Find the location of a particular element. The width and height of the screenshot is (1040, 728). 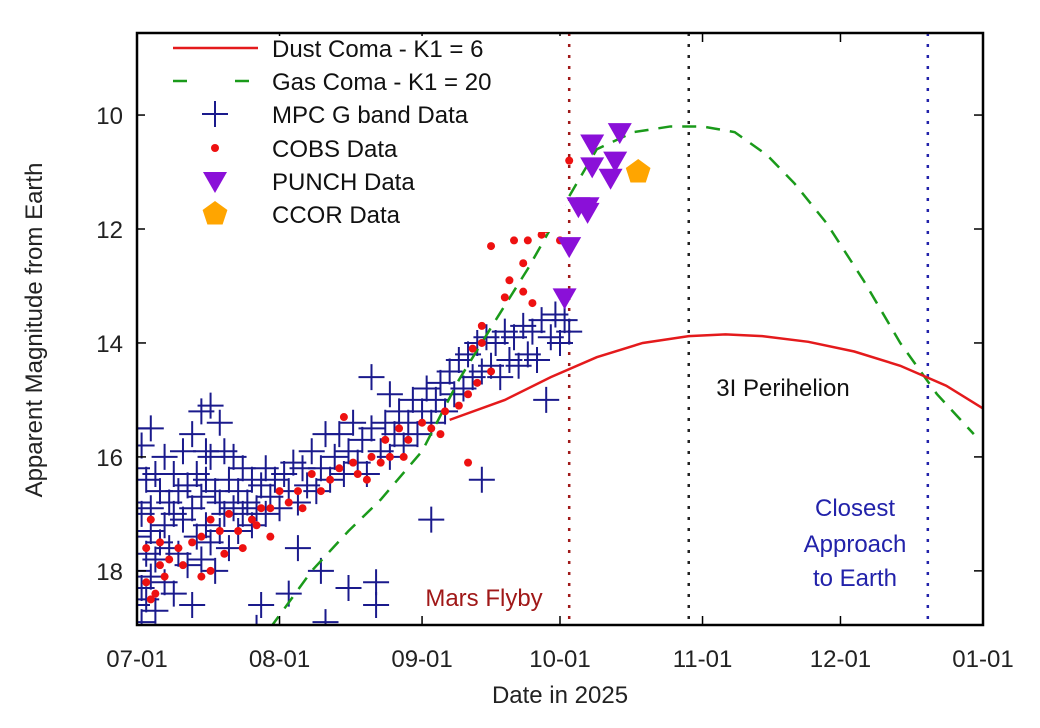

legend-label-cobs: COBS Data is located at coordinates (335, 149).